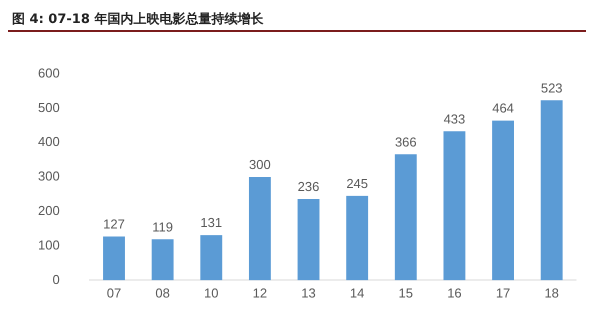 This screenshot has height=328, width=594. What do you see at coordinates (405, 142) in the screenshot?
I see `data-label: 366` at bounding box center [405, 142].